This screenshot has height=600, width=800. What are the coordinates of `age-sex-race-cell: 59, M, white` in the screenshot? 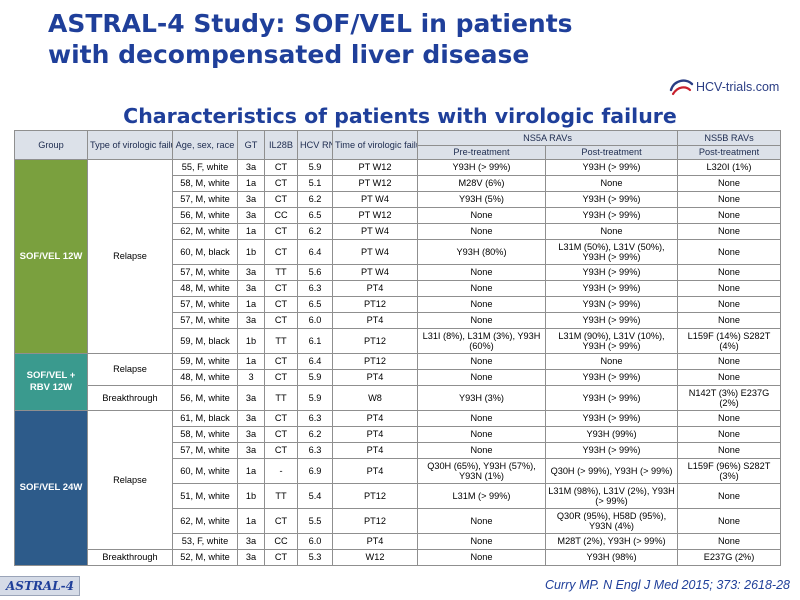 It's located at (205, 361).